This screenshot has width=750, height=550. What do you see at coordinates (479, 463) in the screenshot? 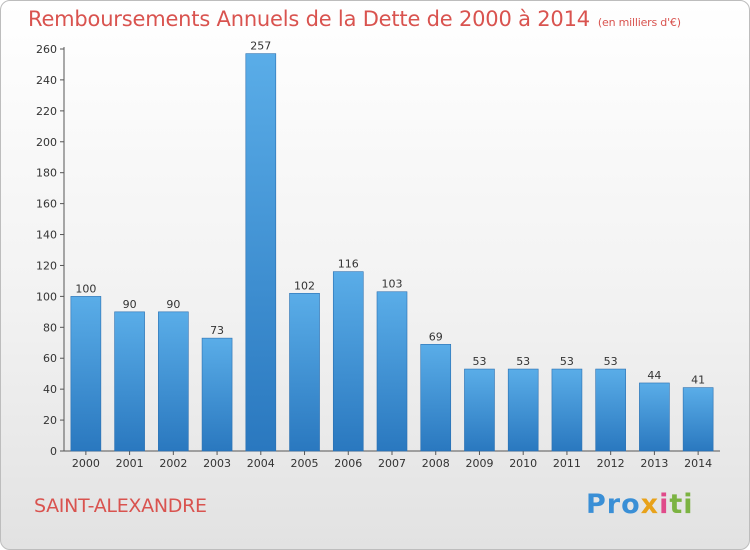
I see `x-tick-label: 2009` at bounding box center [479, 463].